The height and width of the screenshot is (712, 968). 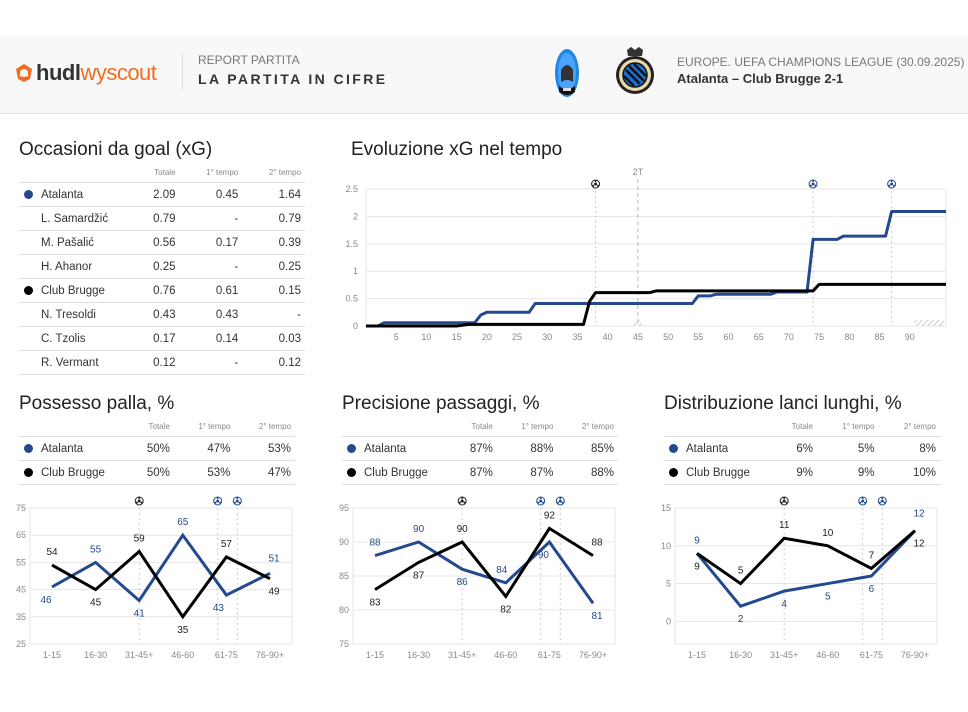 What do you see at coordinates (156, 218) in the screenshot?
I see `value-total: 0.79` at bounding box center [156, 218].